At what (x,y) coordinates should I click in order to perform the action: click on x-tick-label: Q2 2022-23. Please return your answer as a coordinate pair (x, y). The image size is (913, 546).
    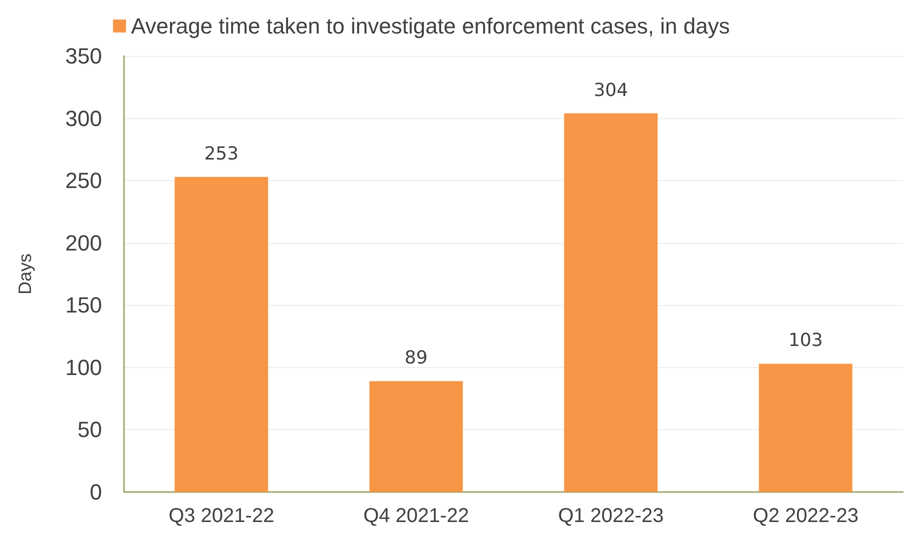
    Looking at the image, I should click on (805, 516).